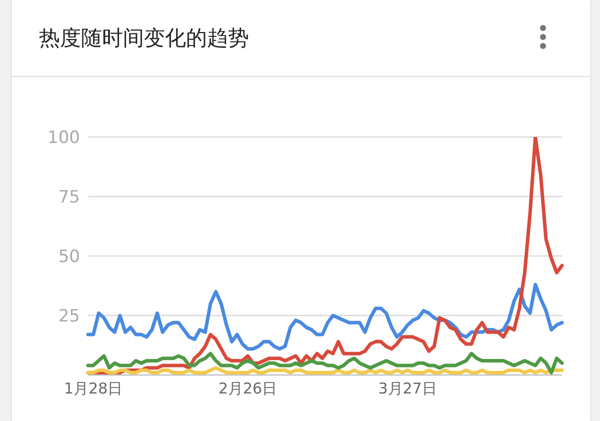 The width and height of the screenshot is (600, 421). Describe the element at coordinates (69, 198) in the screenshot. I see `y-tick-label: 75` at that location.